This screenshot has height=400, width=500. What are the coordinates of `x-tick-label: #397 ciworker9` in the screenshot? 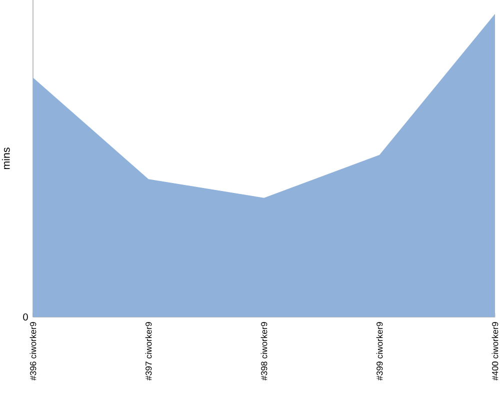 It's located at (148, 351).